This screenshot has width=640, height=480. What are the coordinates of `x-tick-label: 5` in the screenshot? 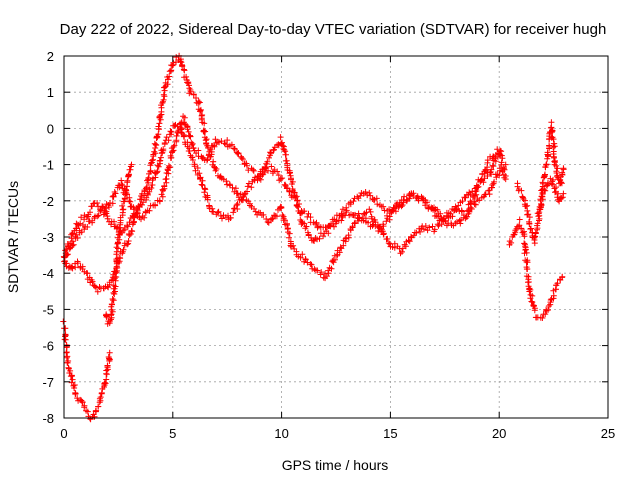 It's located at (172, 433).